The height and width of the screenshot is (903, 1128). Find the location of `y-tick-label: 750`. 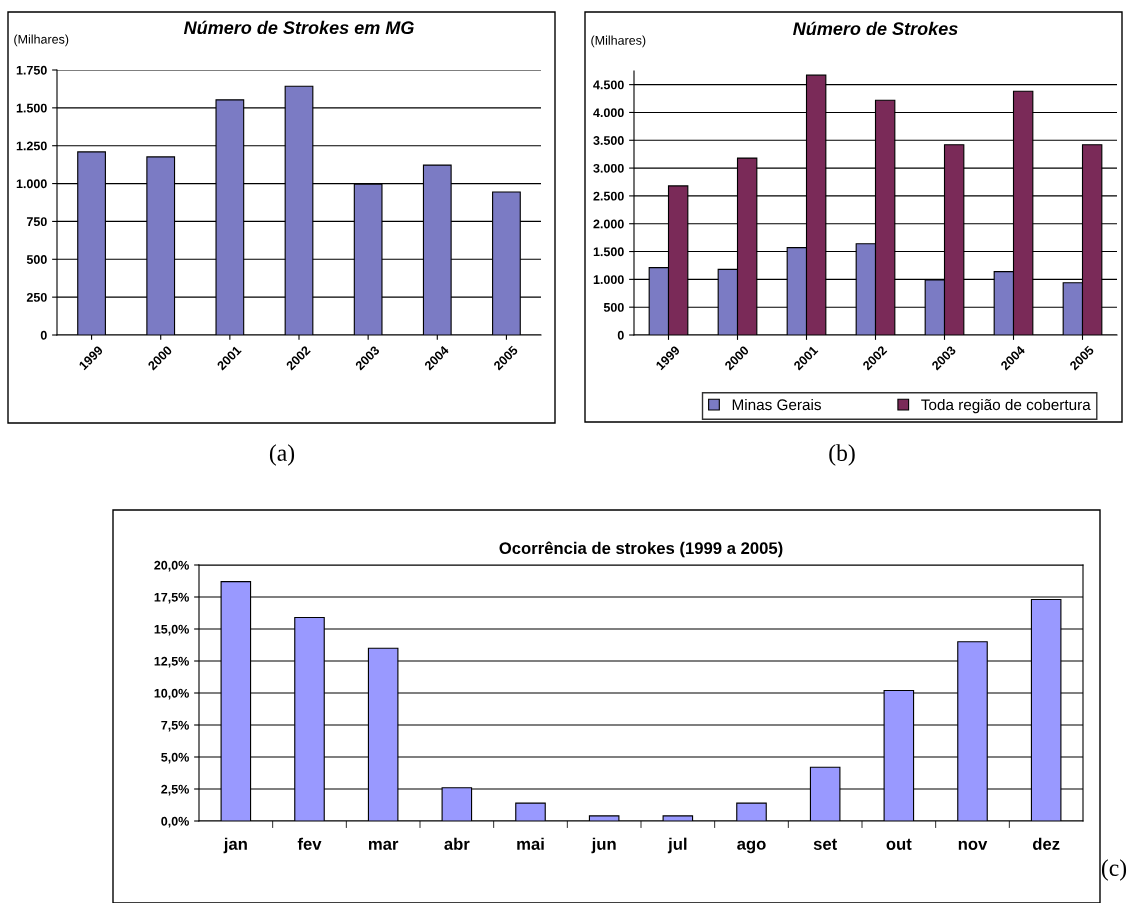

y-tick-label: 750 is located at coordinates (36, 222).